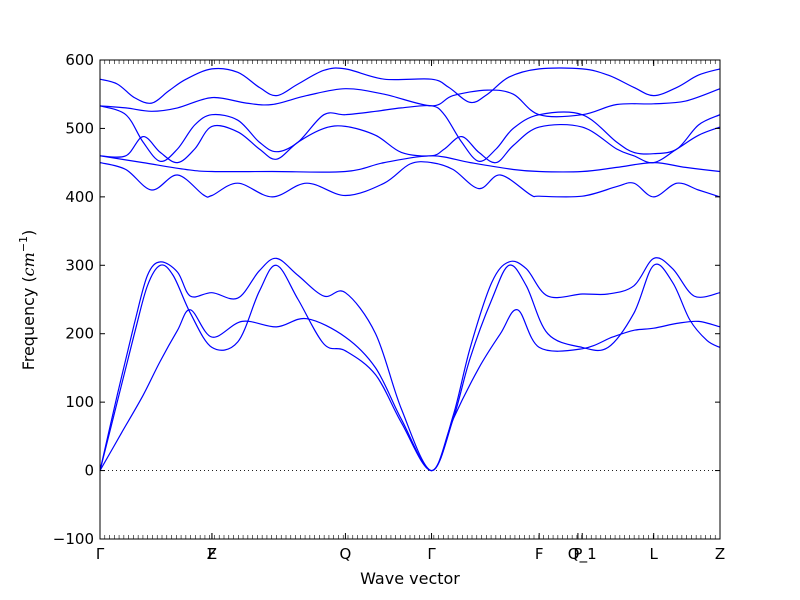  Describe the element at coordinates (28, 323) in the screenshot. I see `y-axis-label-prefix: Frequency (` at that location.